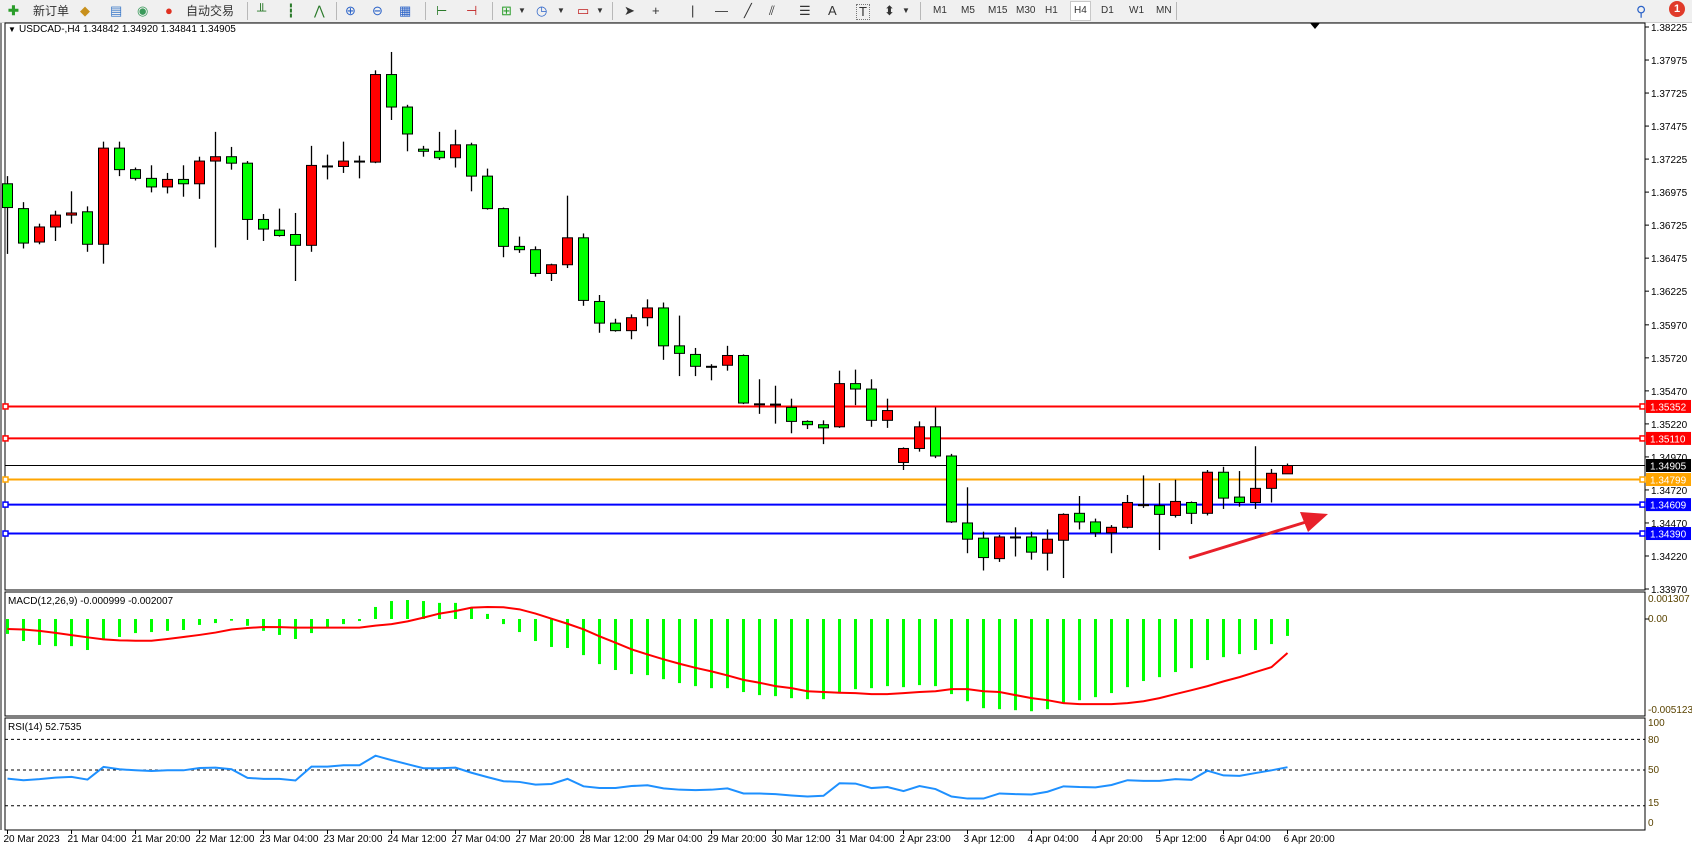 This screenshot has width=1692, height=845. I want to click on macd-pane, so click(647, 656).